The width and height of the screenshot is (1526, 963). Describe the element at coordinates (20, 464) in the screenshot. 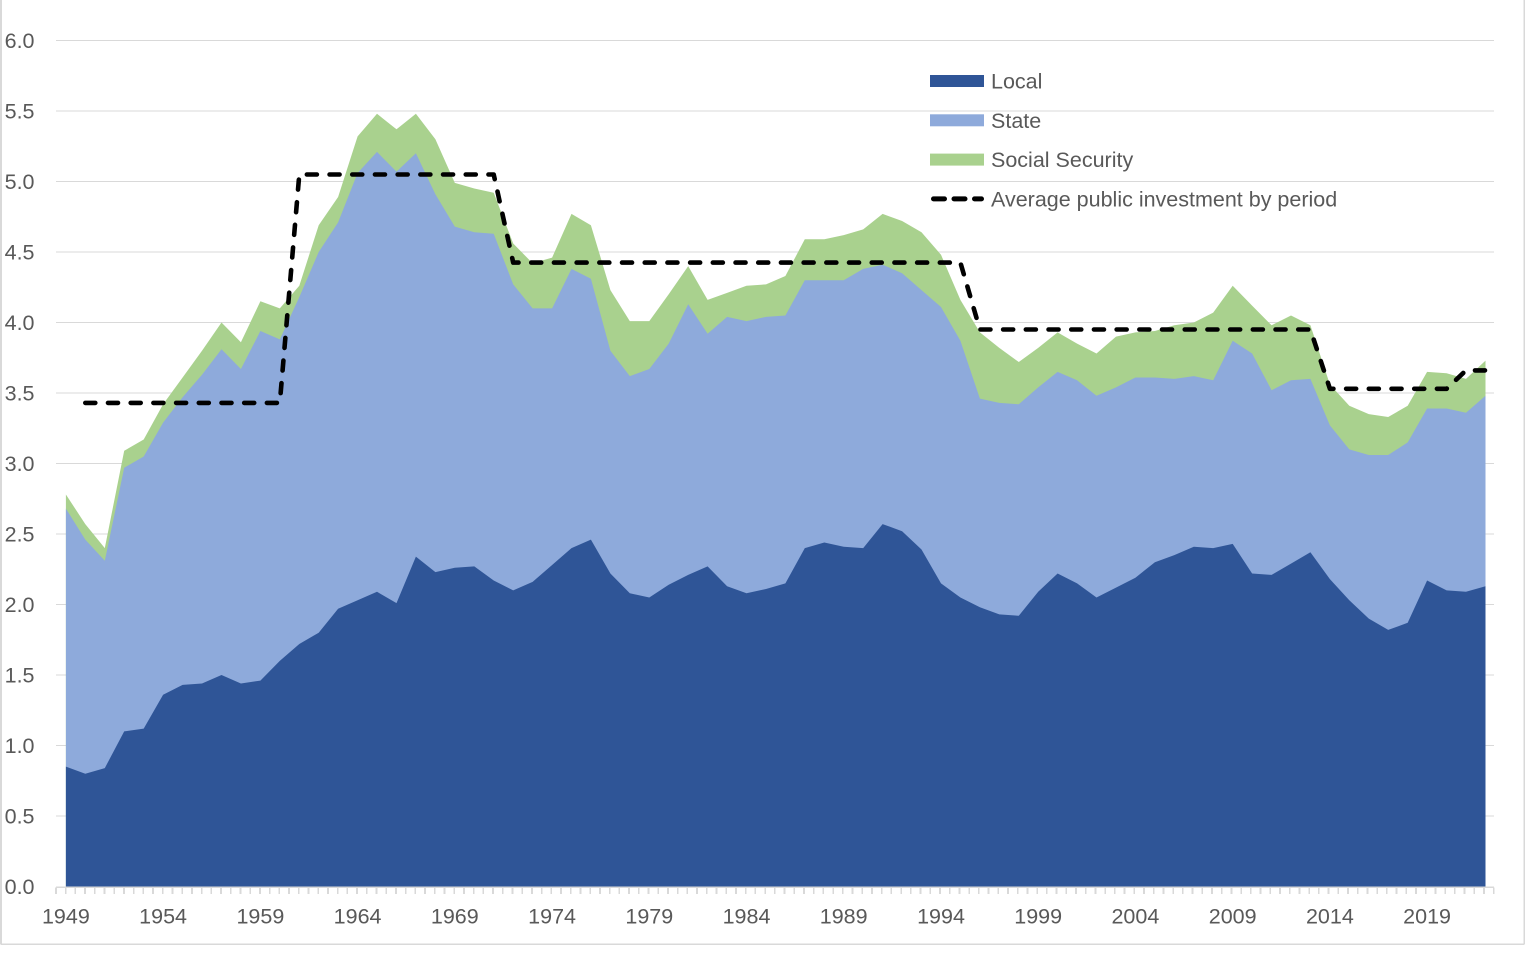

I see `svg-text: 3.0` at that location.